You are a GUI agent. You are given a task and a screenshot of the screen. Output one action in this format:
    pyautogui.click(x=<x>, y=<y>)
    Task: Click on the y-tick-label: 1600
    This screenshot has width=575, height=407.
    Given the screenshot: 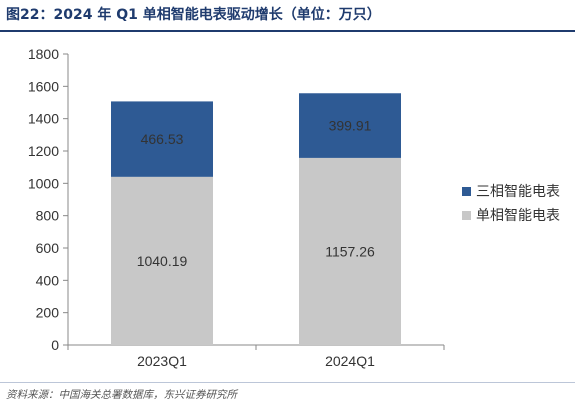 What is the action you would take?
    pyautogui.click(x=43, y=86)
    